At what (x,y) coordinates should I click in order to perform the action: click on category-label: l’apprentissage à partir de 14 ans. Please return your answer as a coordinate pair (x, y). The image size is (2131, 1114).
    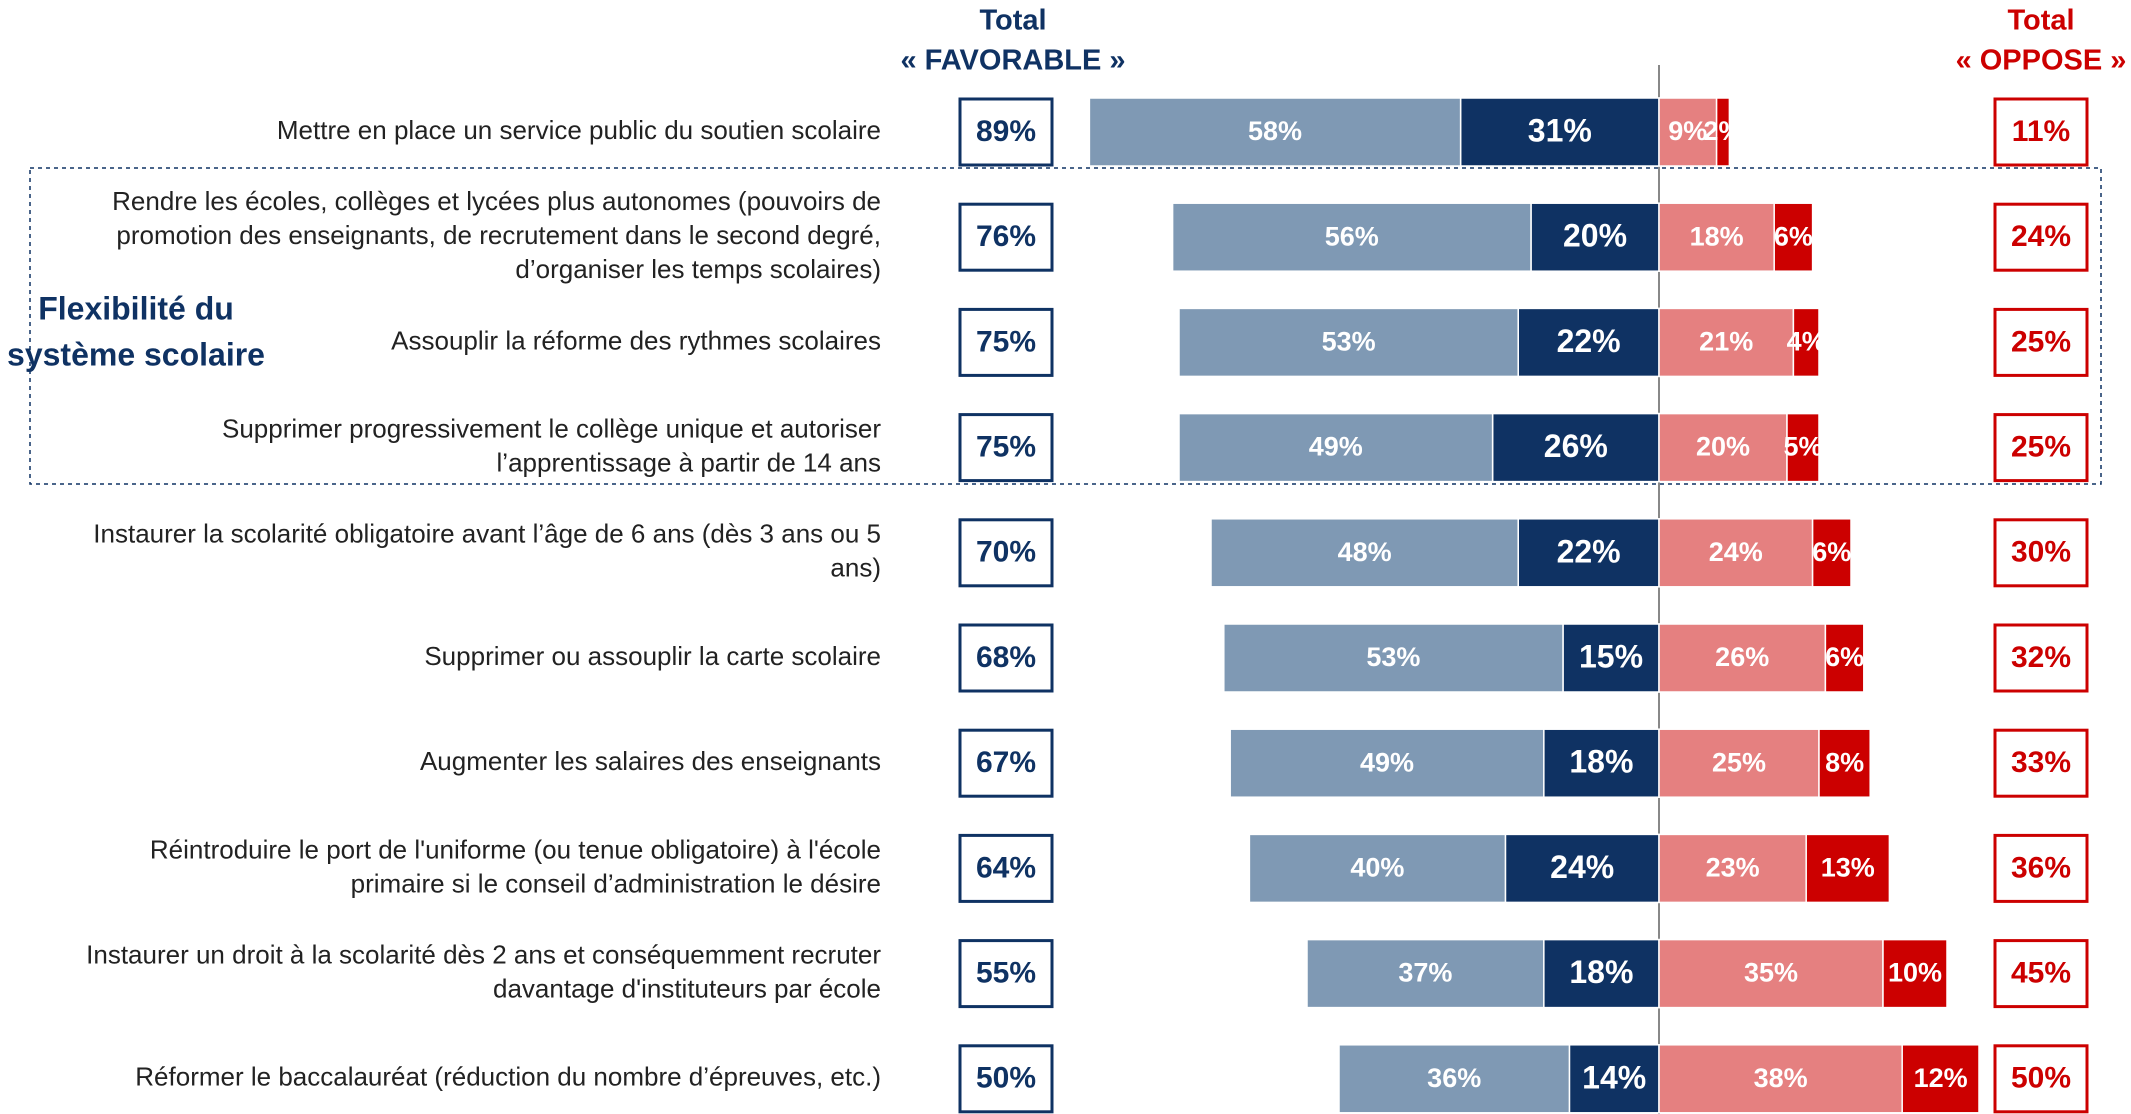
    Looking at the image, I should click on (689, 462).